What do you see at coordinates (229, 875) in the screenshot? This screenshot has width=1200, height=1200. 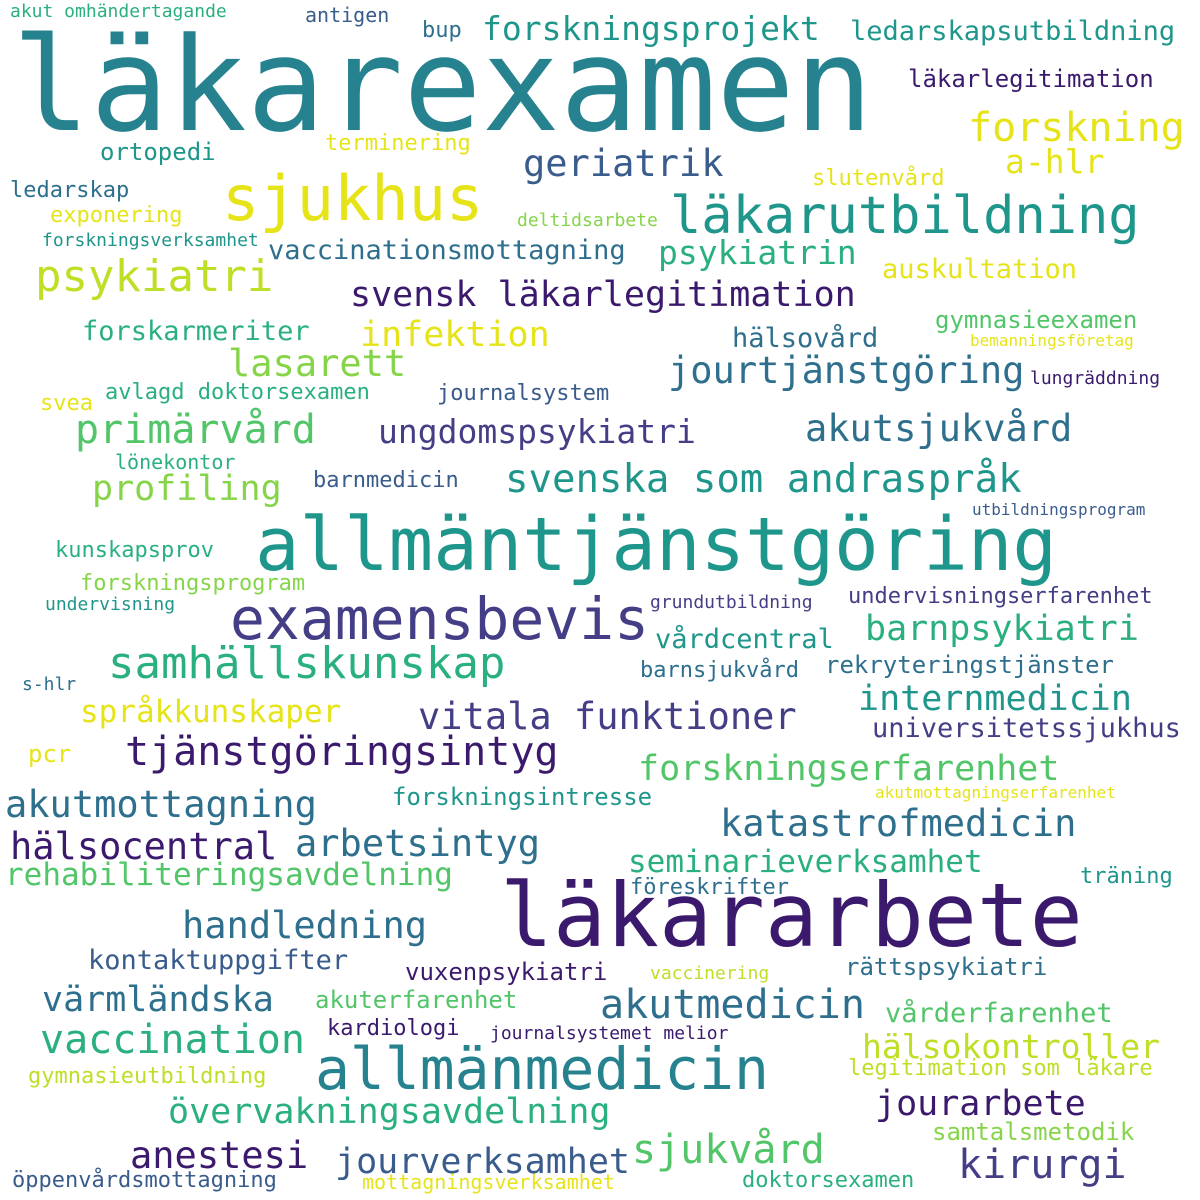 I see `word-rehabiliteringsavdelning: rehabiliteringsavdelning` at bounding box center [229, 875].